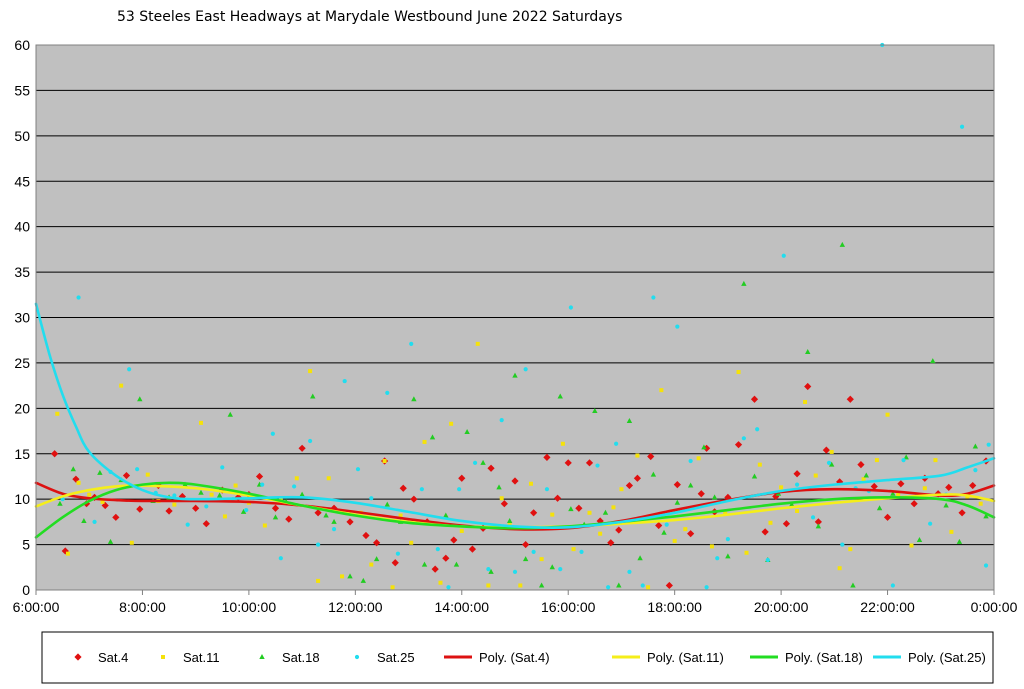  Describe the element at coordinates (163, 657) in the screenshot. I see `legend-marker` at that location.